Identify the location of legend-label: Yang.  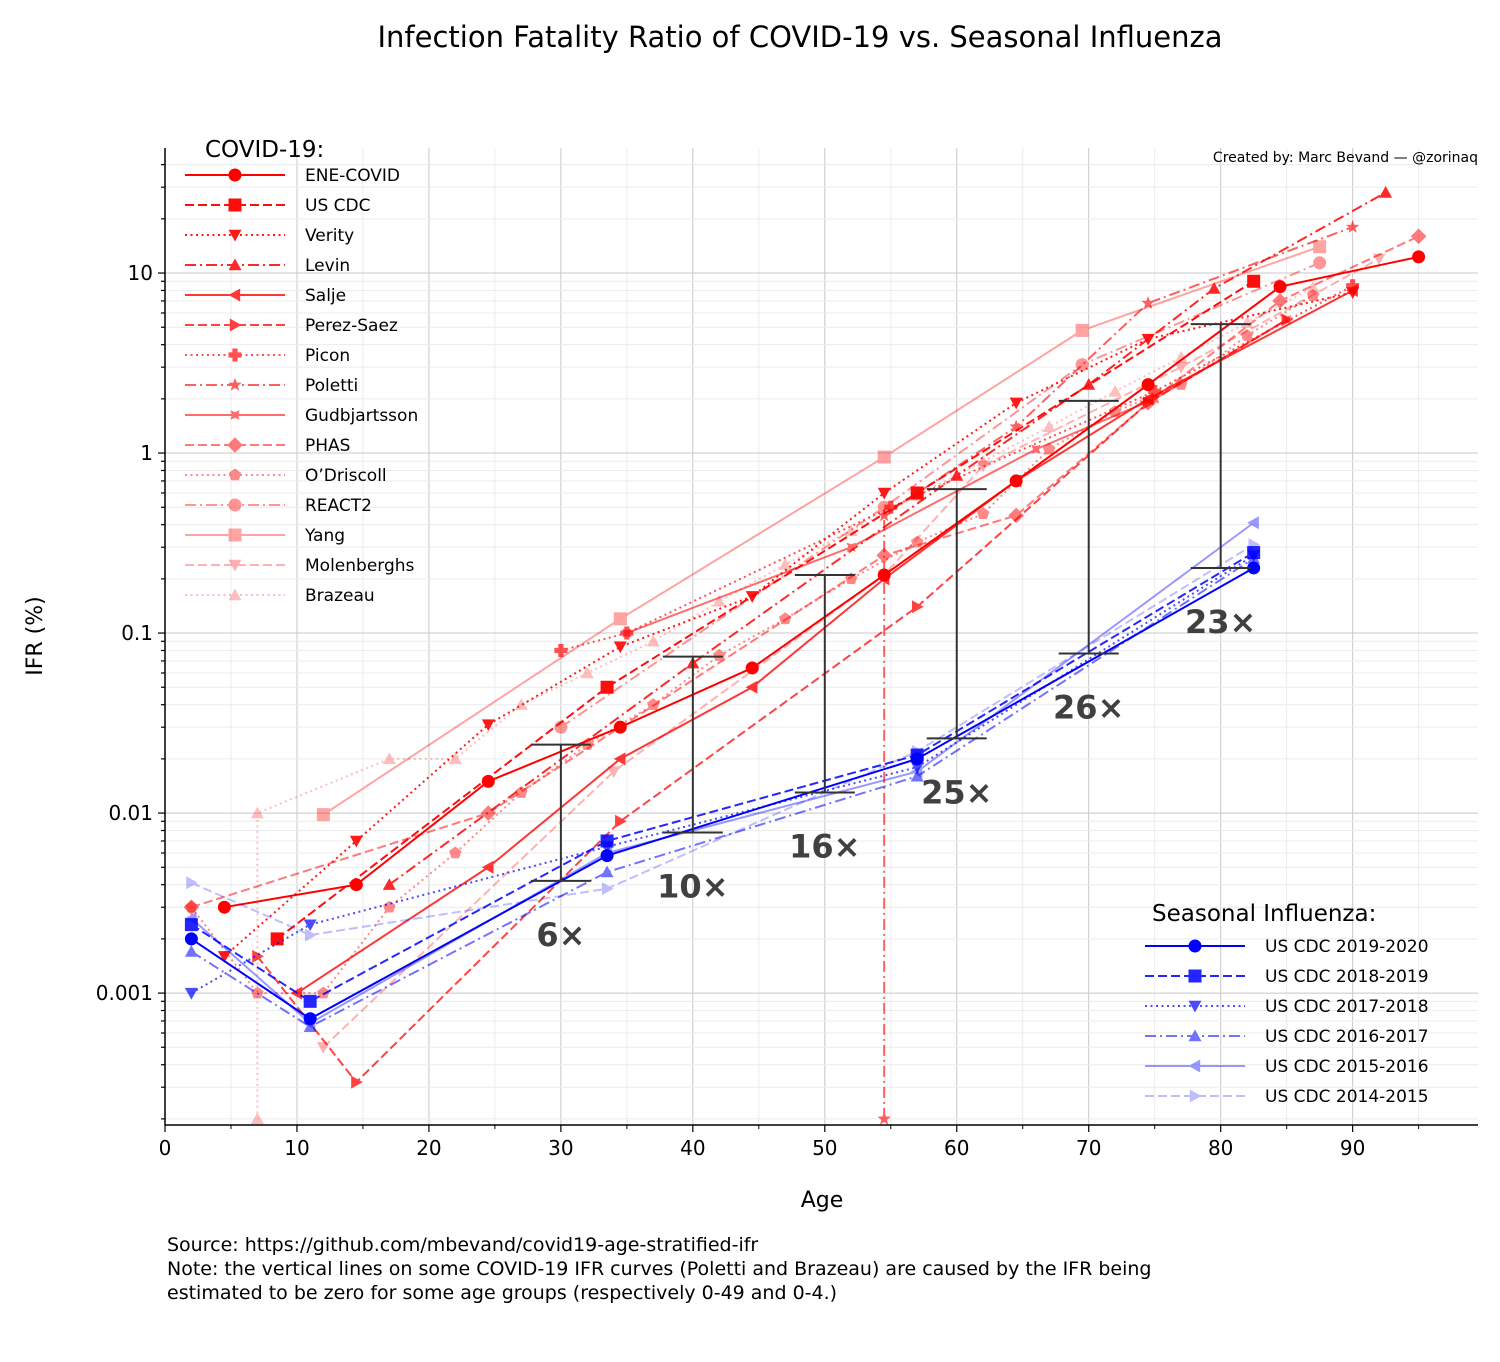
(324, 536).